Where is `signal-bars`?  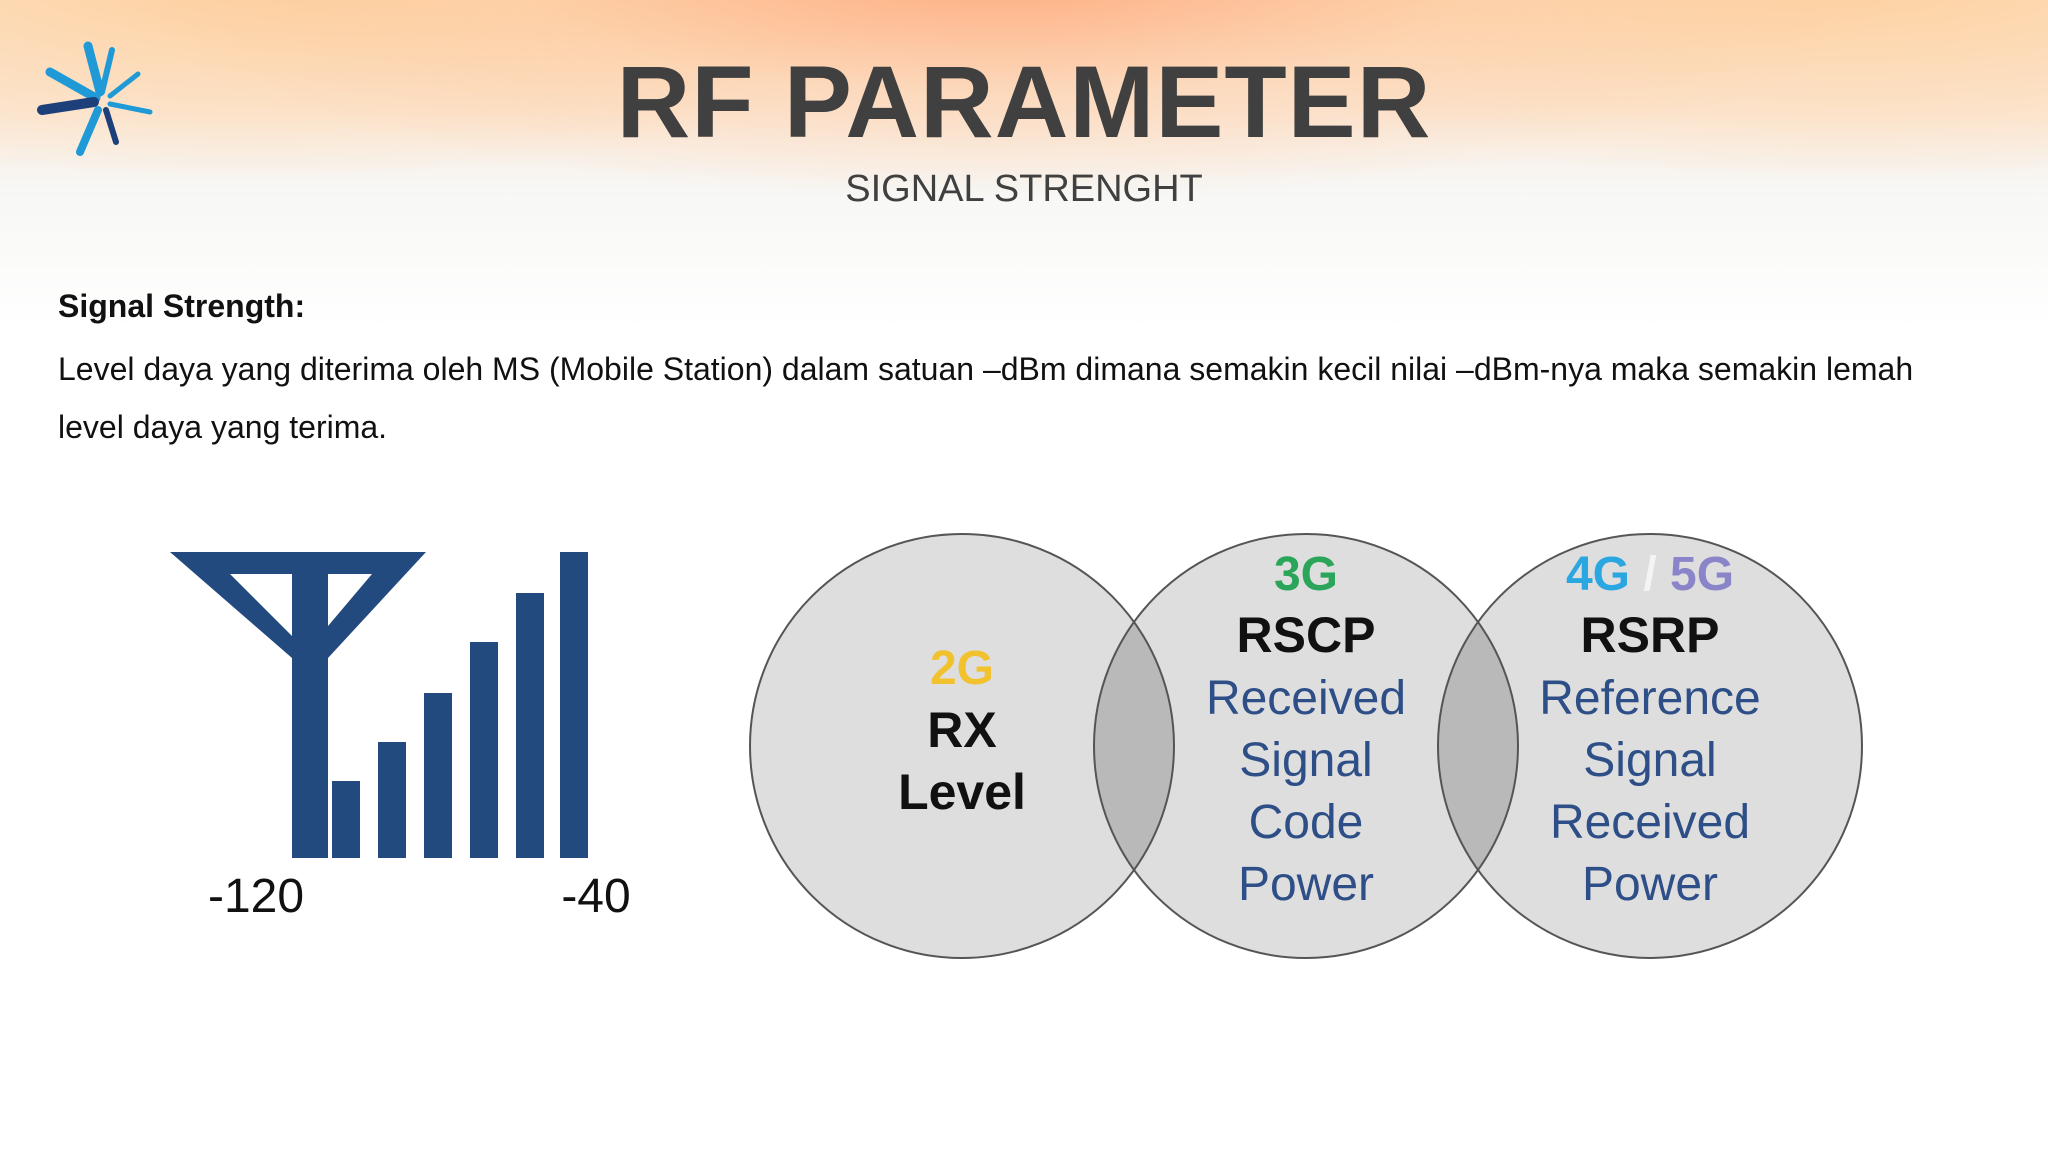
signal-bars is located at coordinates (460, 705).